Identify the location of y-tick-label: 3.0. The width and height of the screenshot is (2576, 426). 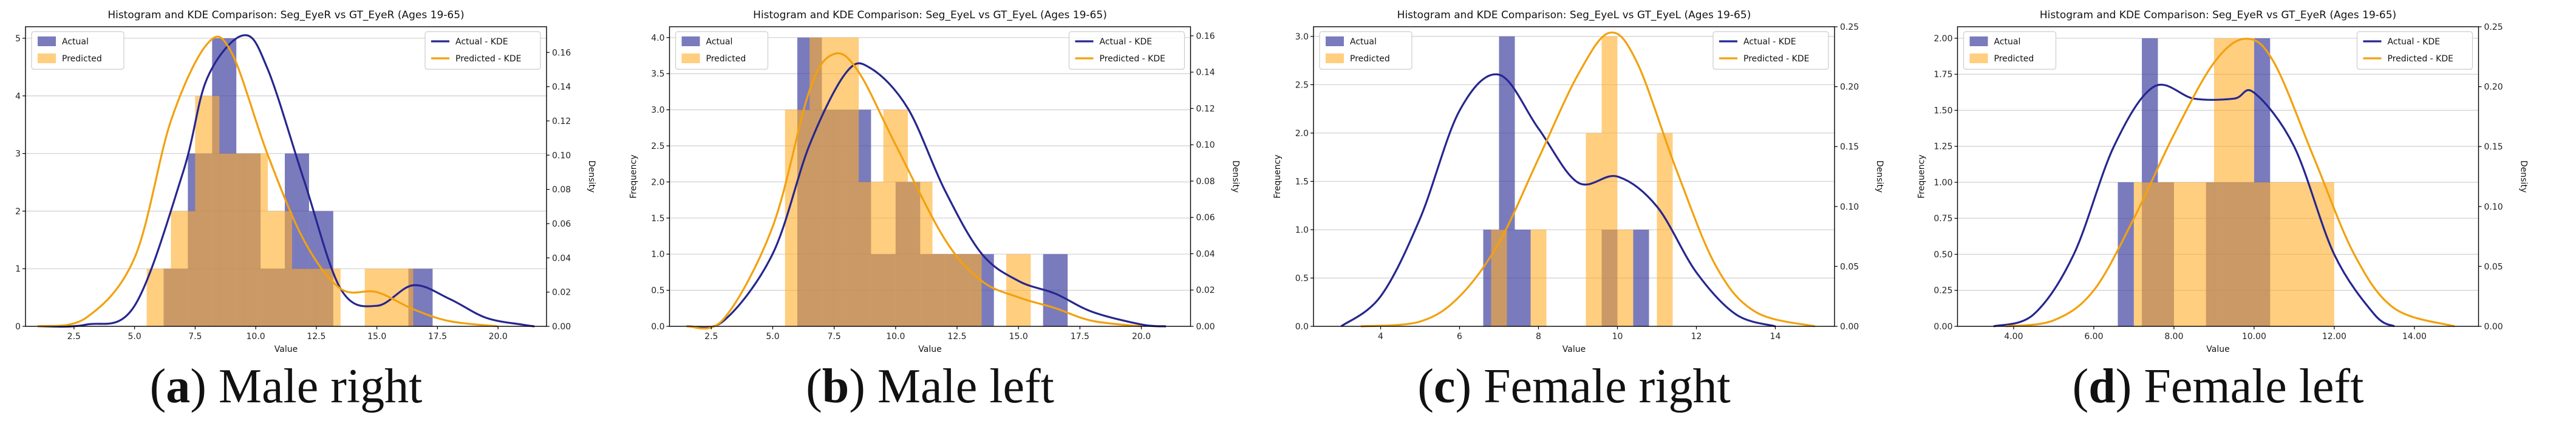
(1302, 37).